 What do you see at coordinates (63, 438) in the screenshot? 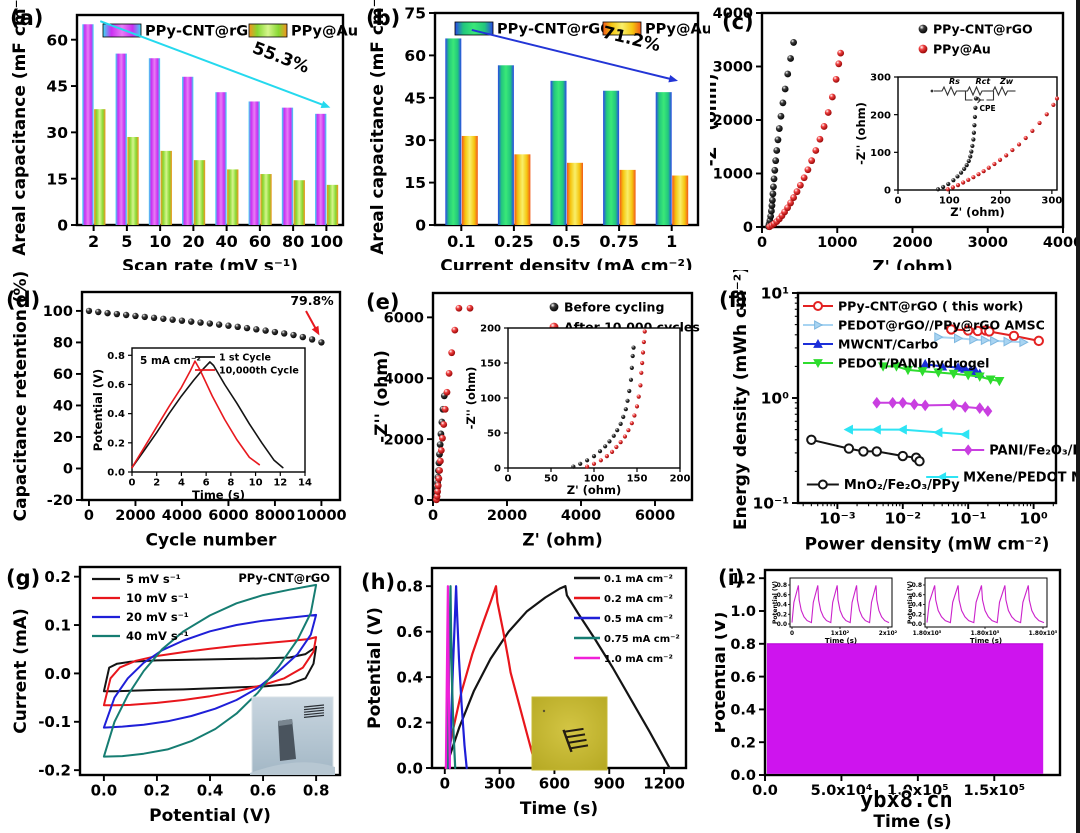
I see `svg-text: 20` at bounding box center [63, 438].